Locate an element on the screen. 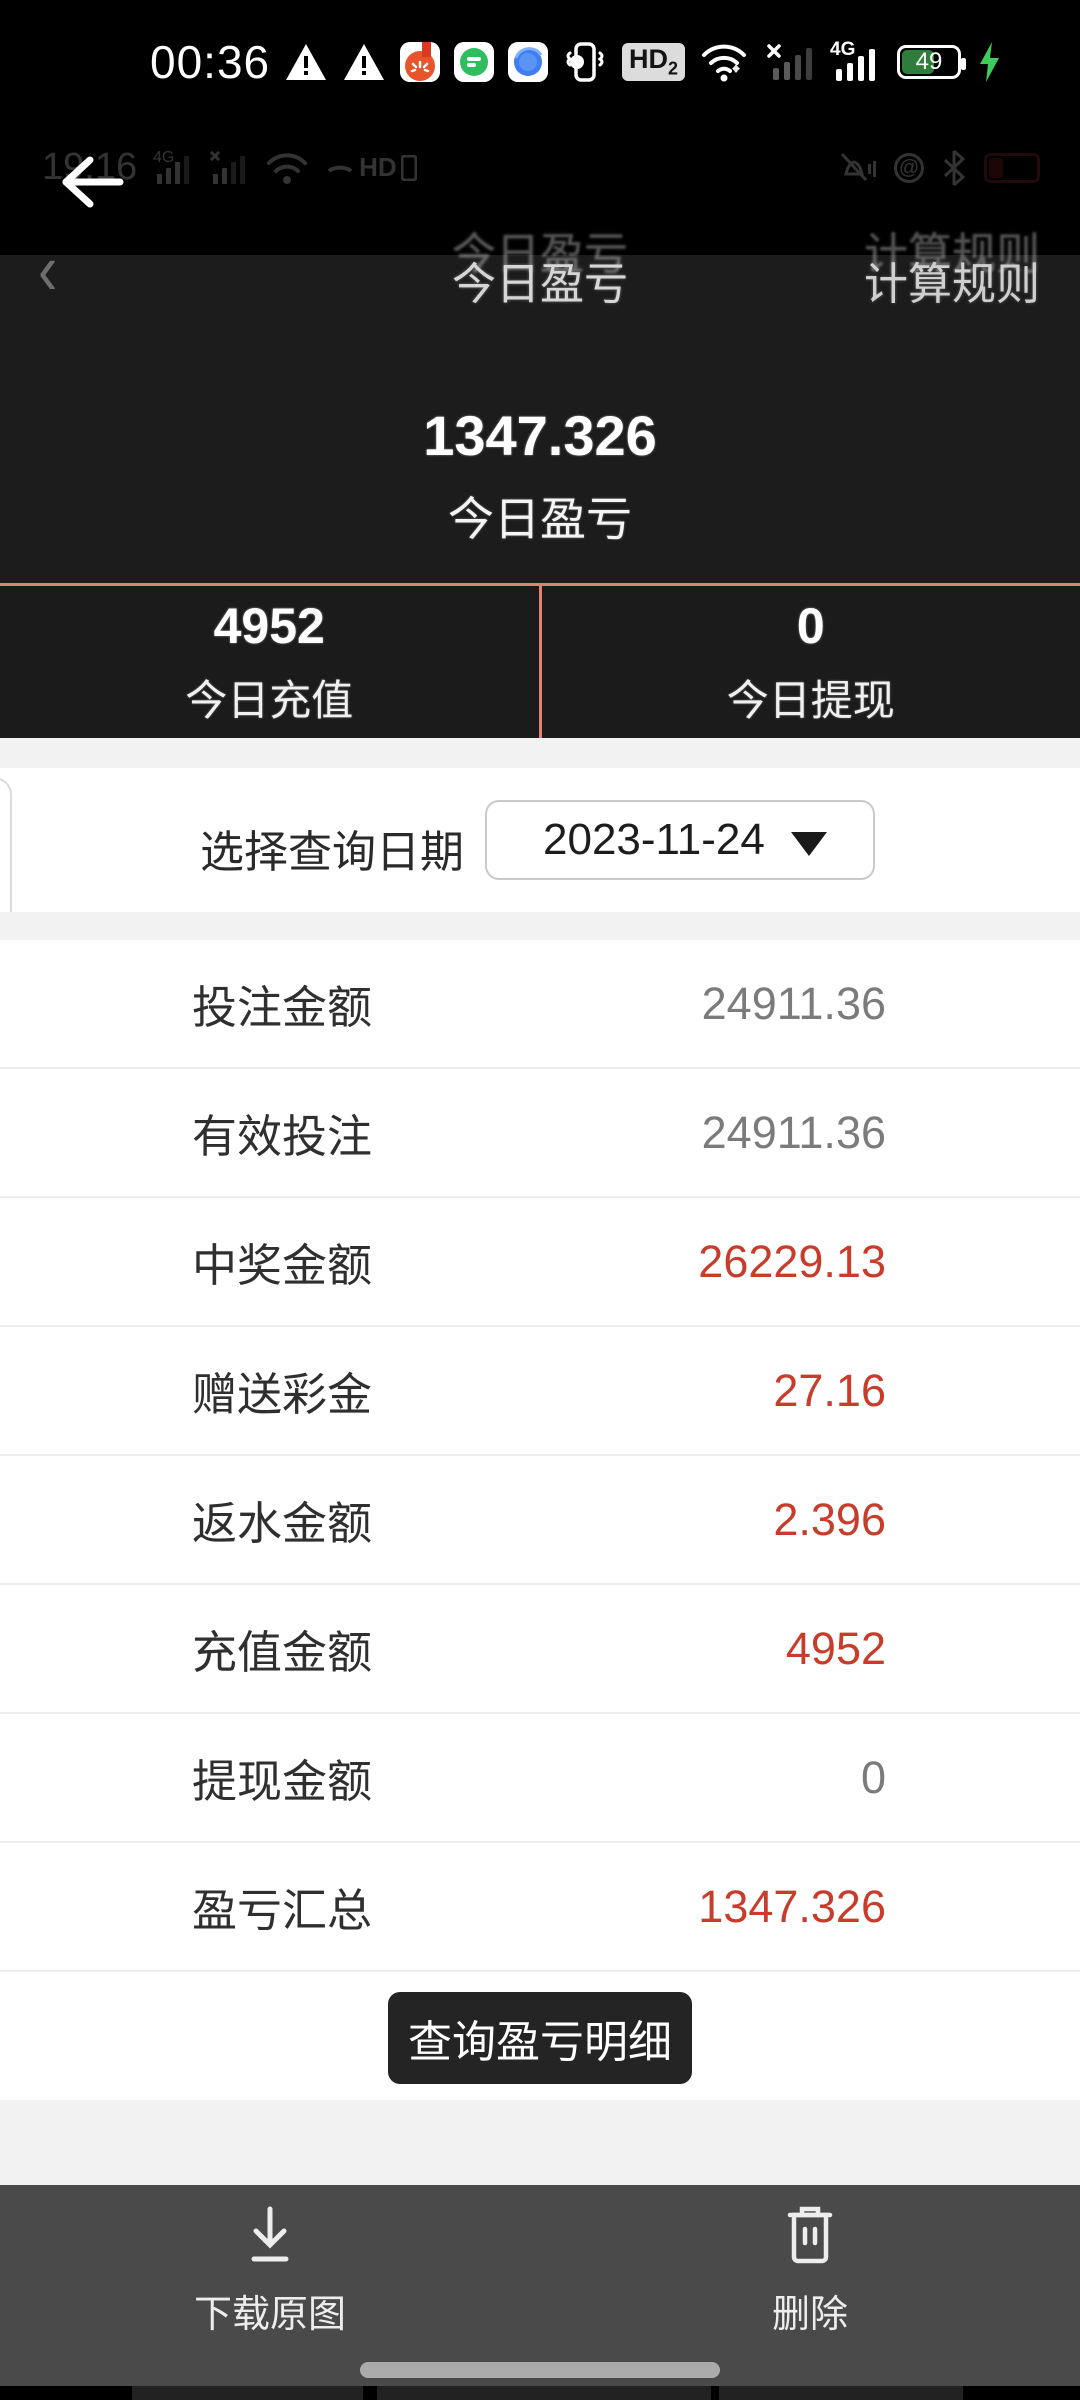  row-label: 有效投注 is located at coordinates (282, 1136).